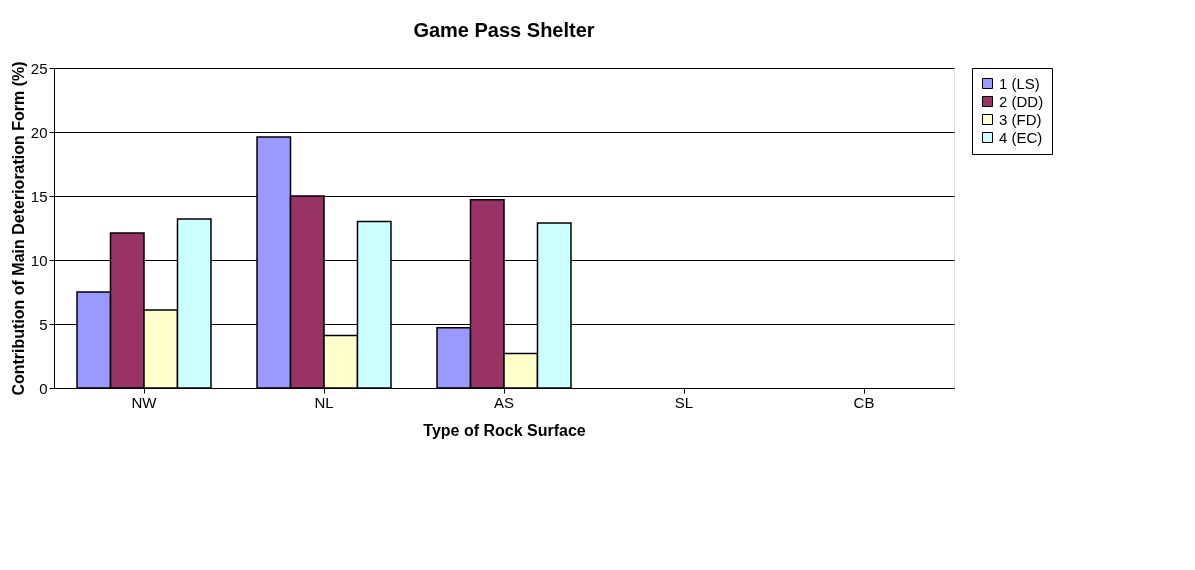 This screenshot has width=1195, height=570. Describe the element at coordinates (39, 196) in the screenshot. I see `y-tick-label: 15` at that location.